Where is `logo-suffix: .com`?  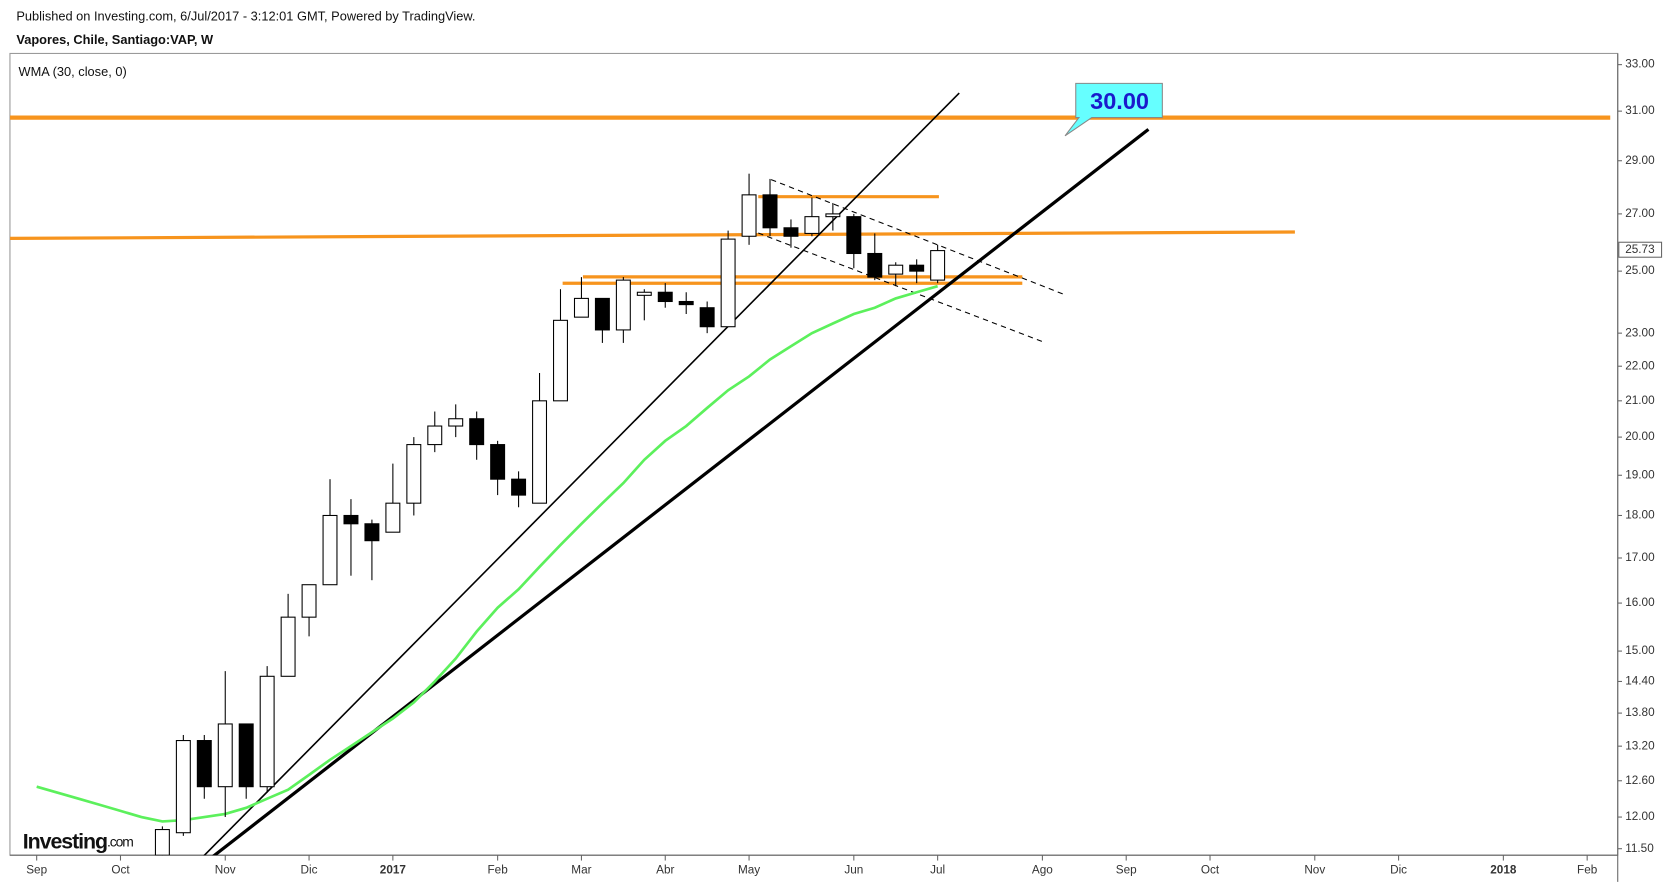 logo-suffix: .com is located at coordinates (120, 841).